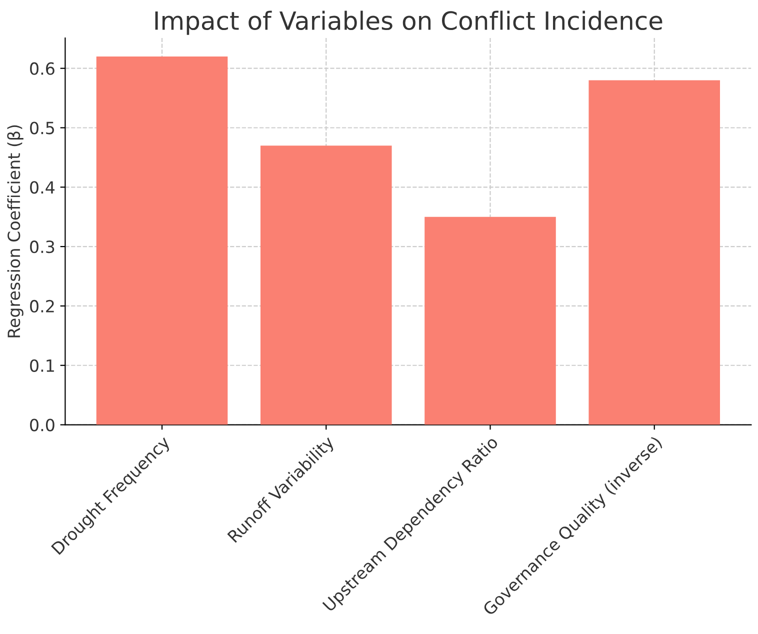  What do you see at coordinates (42, 247) in the screenshot?
I see `y-tick-label: 0.3` at bounding box center [42, 247].